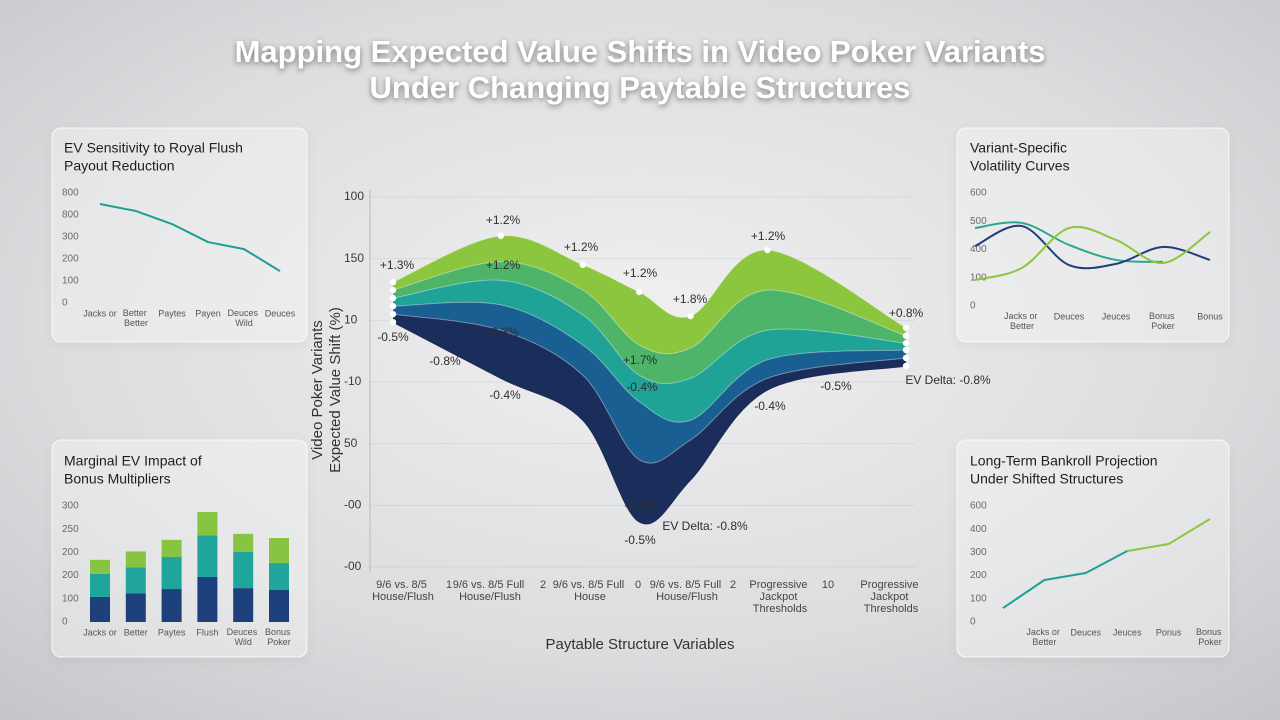 The width and height of the screenshot is (1280, 720). Describe the element at coordinates (978, 221) in the screenshot. I see `y-tick-label: 500` at that location.